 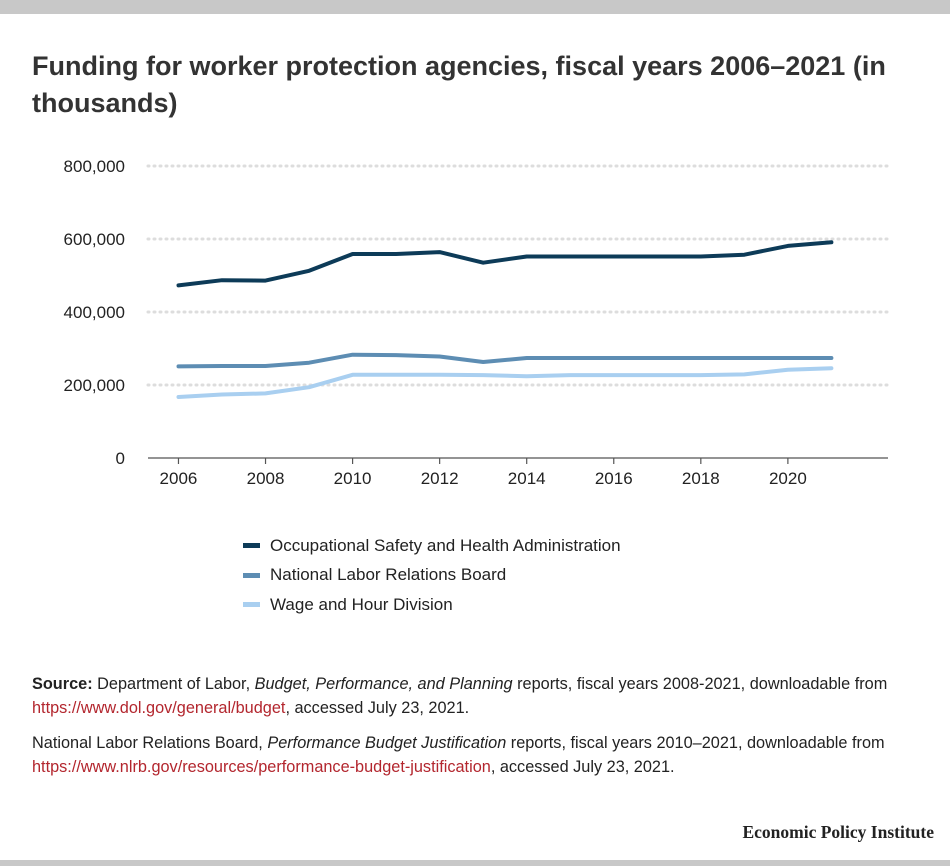 What do you see at coordinates (440, 478) in the screenshot?
I see `x-tick-label: 2012` at bounding box center [440, 478].